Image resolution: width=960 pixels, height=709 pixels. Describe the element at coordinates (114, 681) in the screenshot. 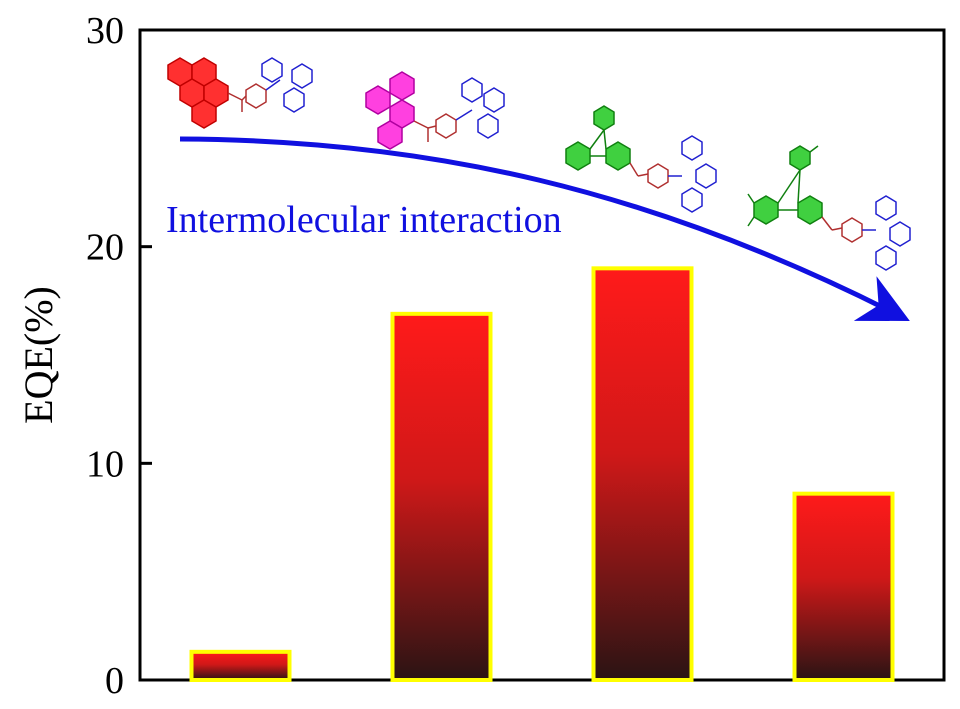

I see `y-tick-label: 0` at that location.